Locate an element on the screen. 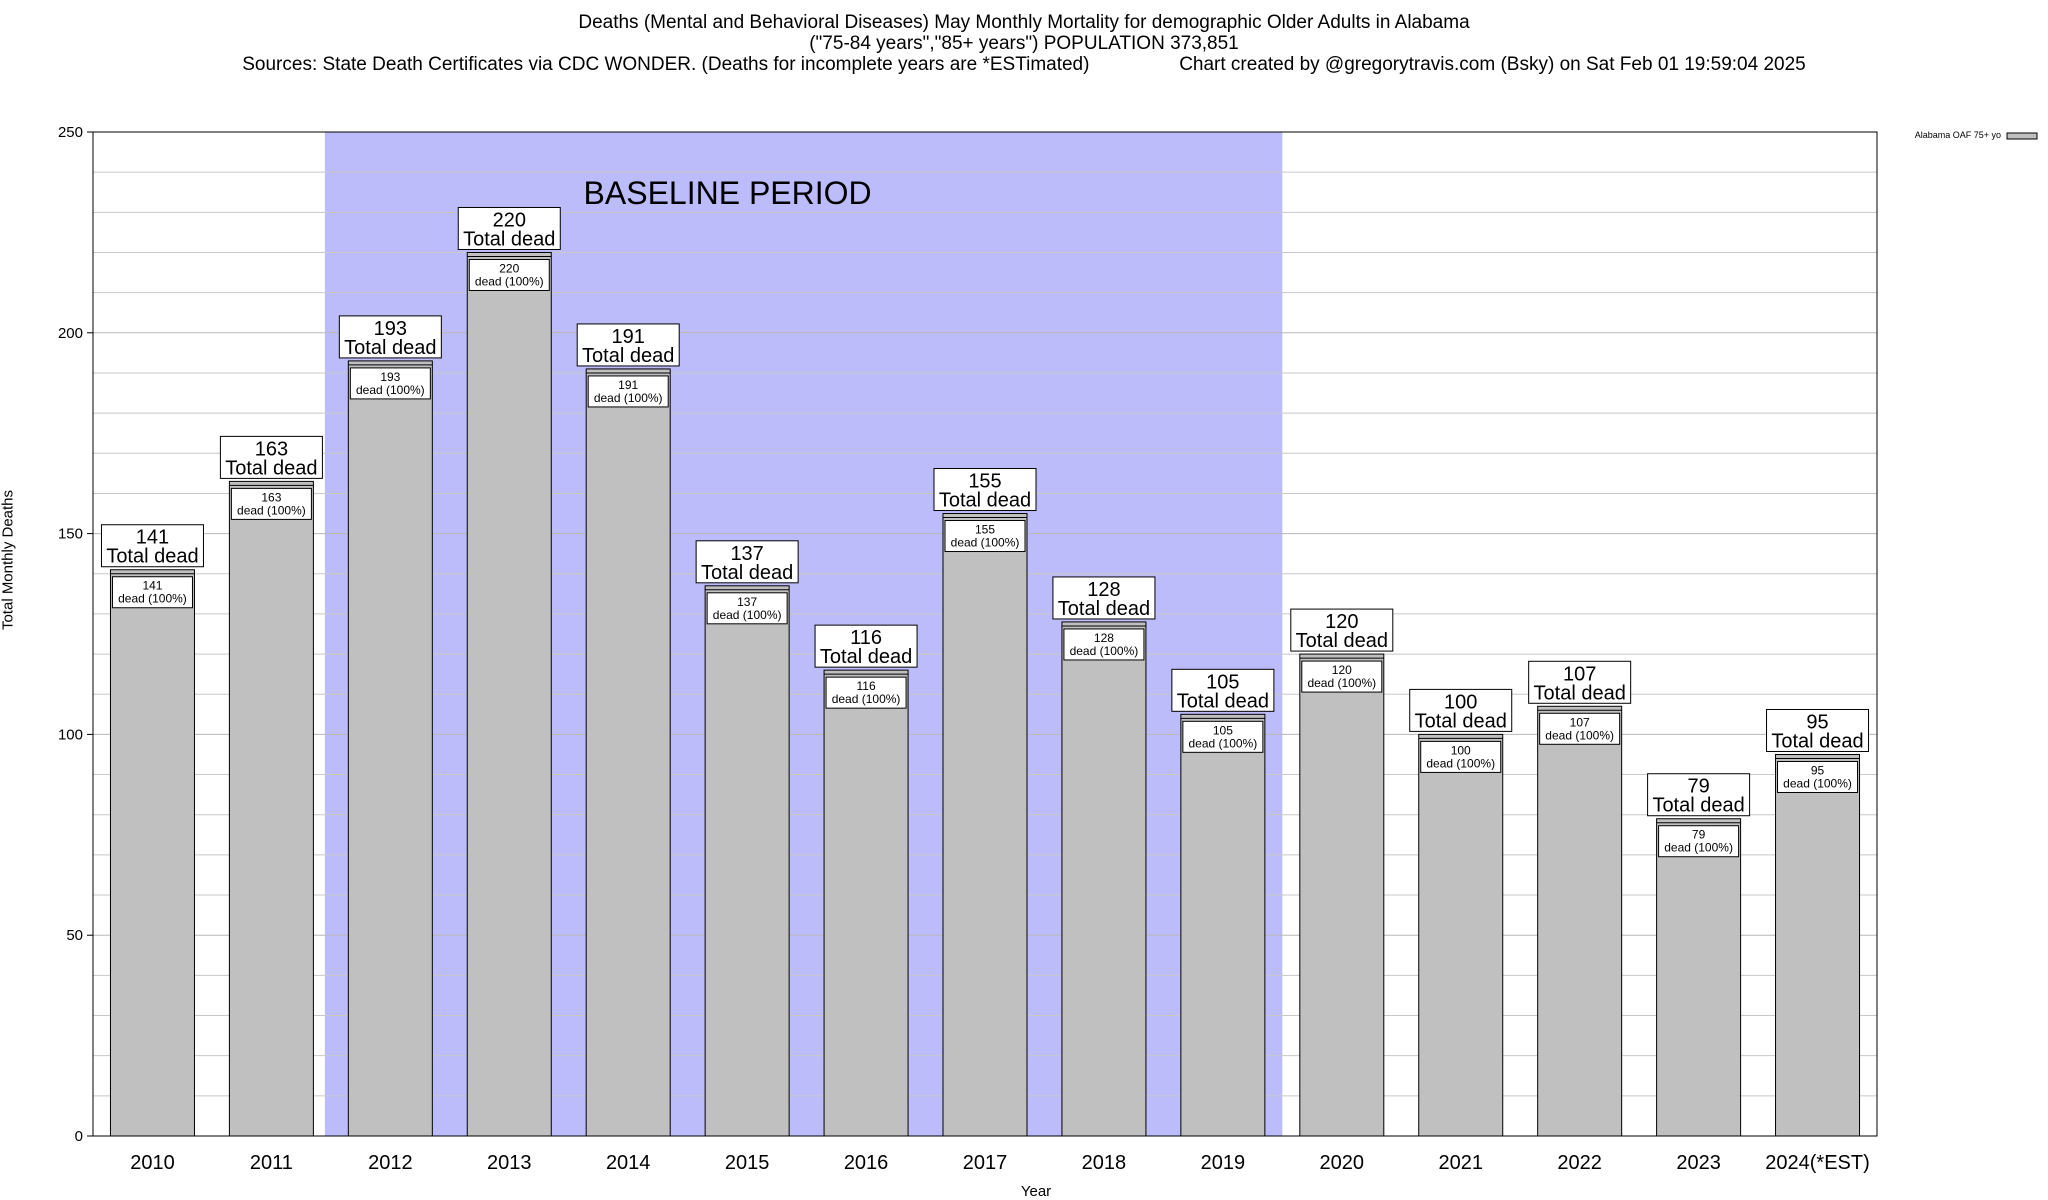 The height and width of the screenshot is (1200, 2048). top-value-label: 193 is located at coordinates (390, 329).